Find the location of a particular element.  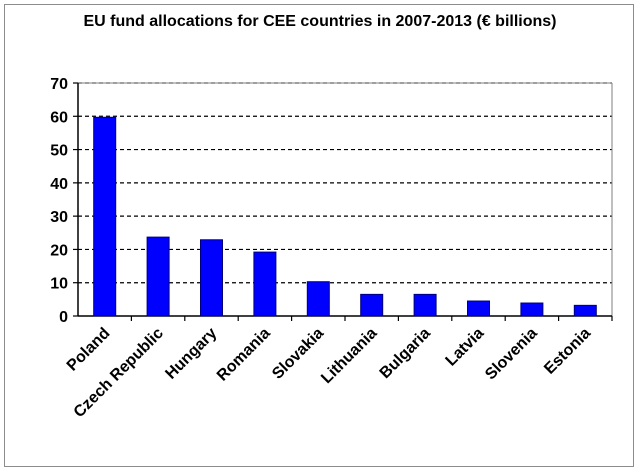

x-tick-label: Hungary is located at coordinates (191, 354).